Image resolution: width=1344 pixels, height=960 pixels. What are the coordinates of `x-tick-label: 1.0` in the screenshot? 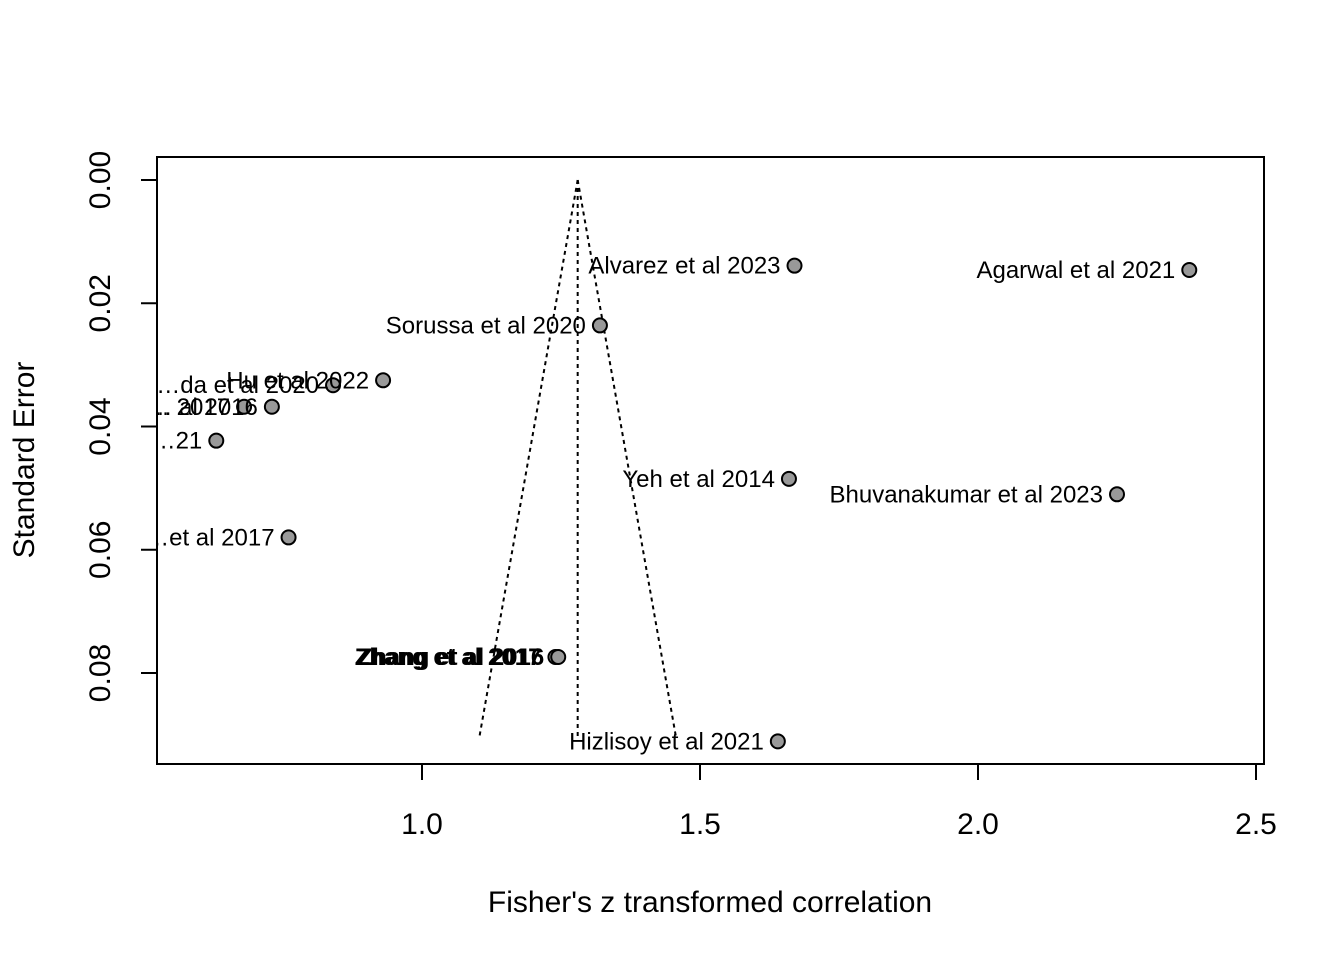 It's located at (422, 824).